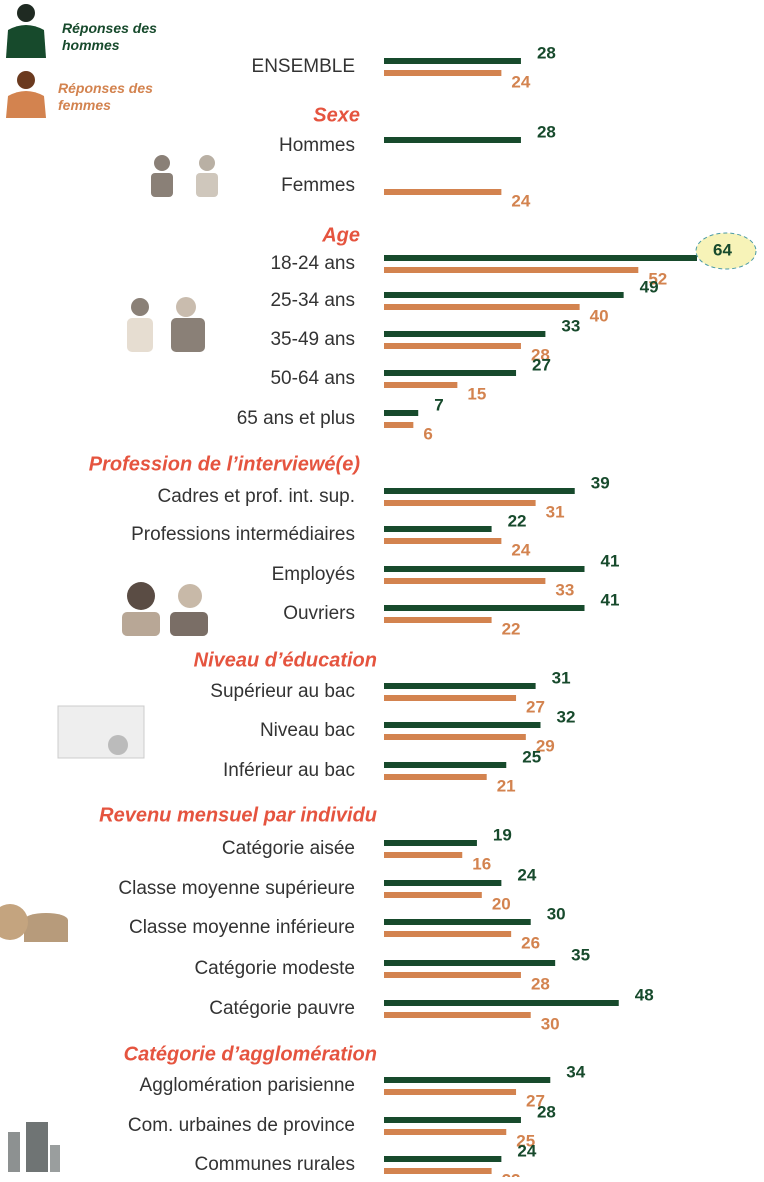 Image resolution: width=764 pixels, height=1182 pixels. I want to click on legend-item: Réponses des femmes, so click(105, 96).